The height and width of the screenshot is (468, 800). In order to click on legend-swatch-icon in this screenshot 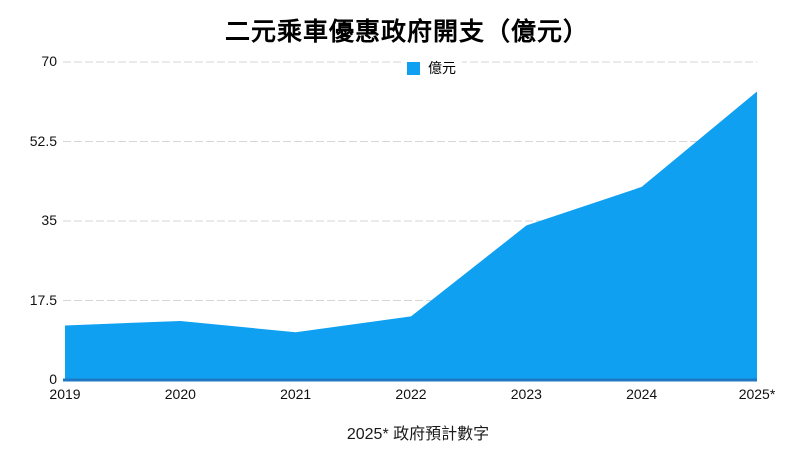, I will do `click(413, 68)`.